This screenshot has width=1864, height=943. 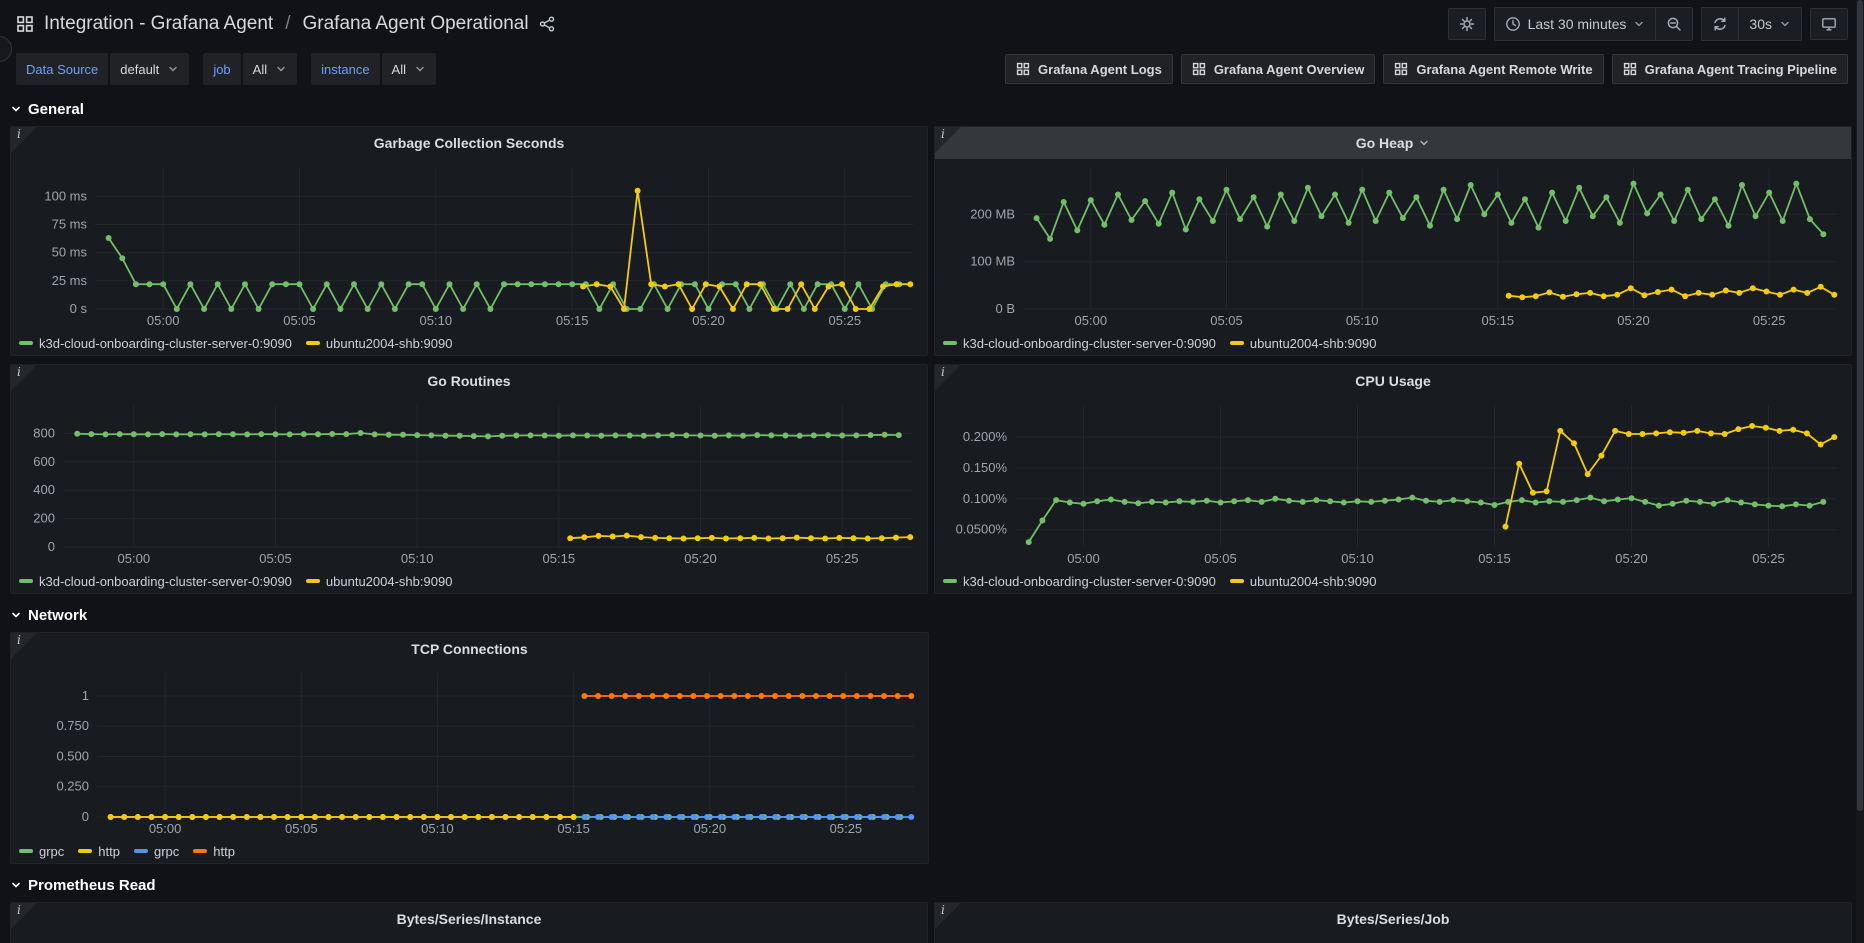 I want to click on scrollbar-thumb, so click(x=1860, y=405).